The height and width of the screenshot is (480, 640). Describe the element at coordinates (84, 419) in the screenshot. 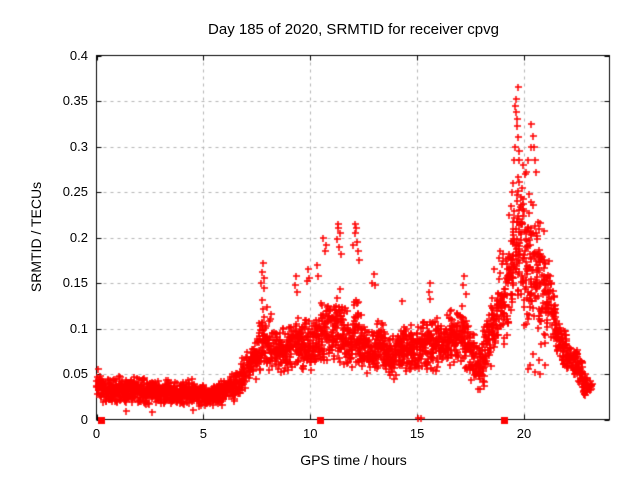

I see `y-tick-label: 0` at that location.